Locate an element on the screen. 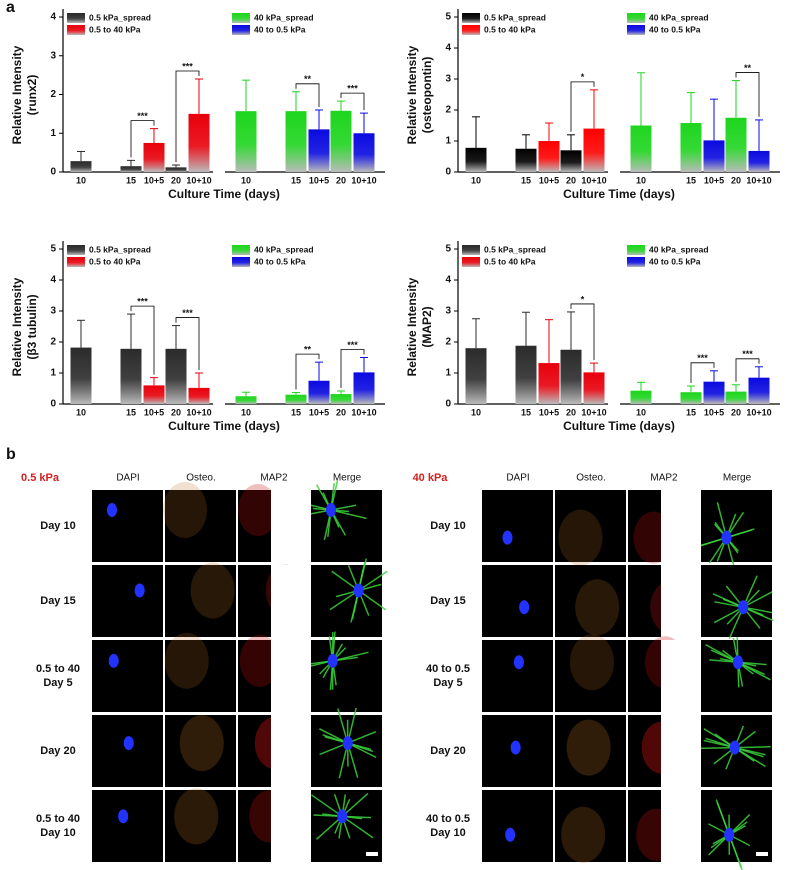  condition-label: 40 kPa is located at coordinates (431, 478).